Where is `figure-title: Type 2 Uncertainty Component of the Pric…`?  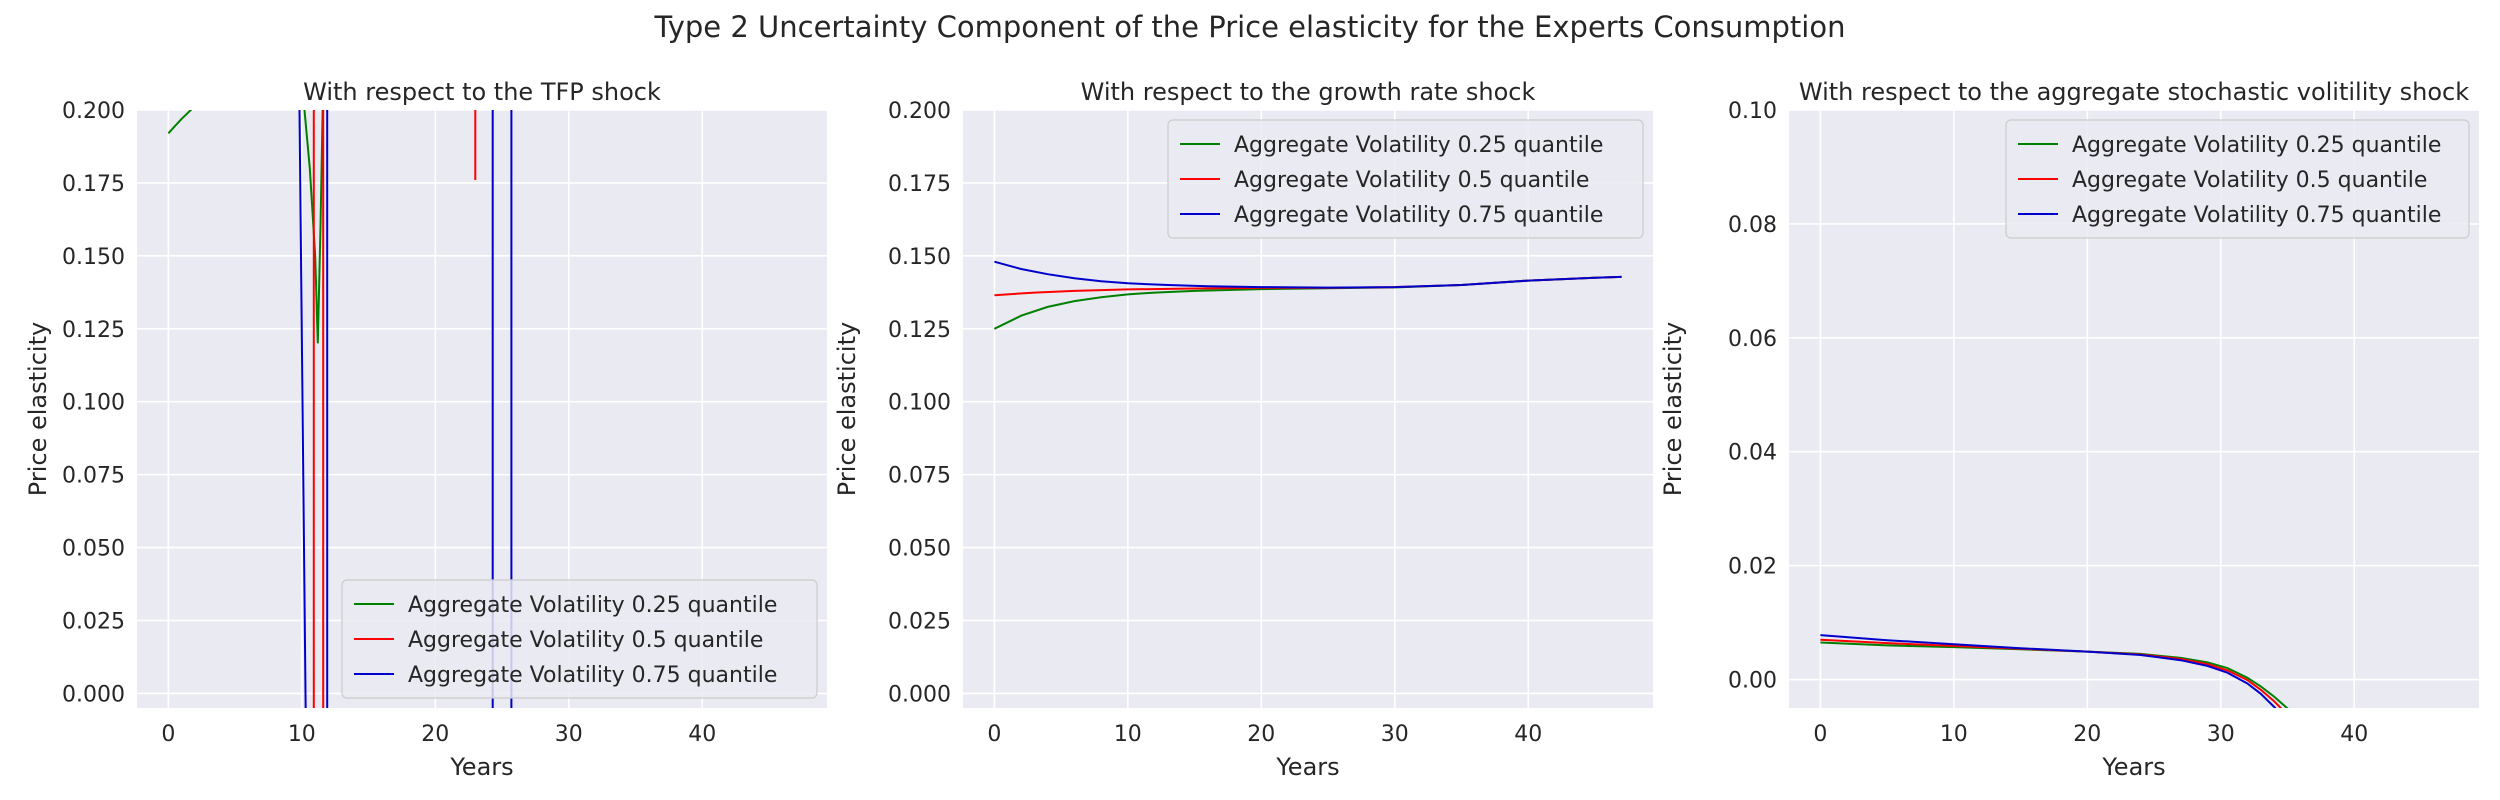 figure-title: Type 2 Uncertainty Component of the Pric… is located at coordinates (1250, 27).